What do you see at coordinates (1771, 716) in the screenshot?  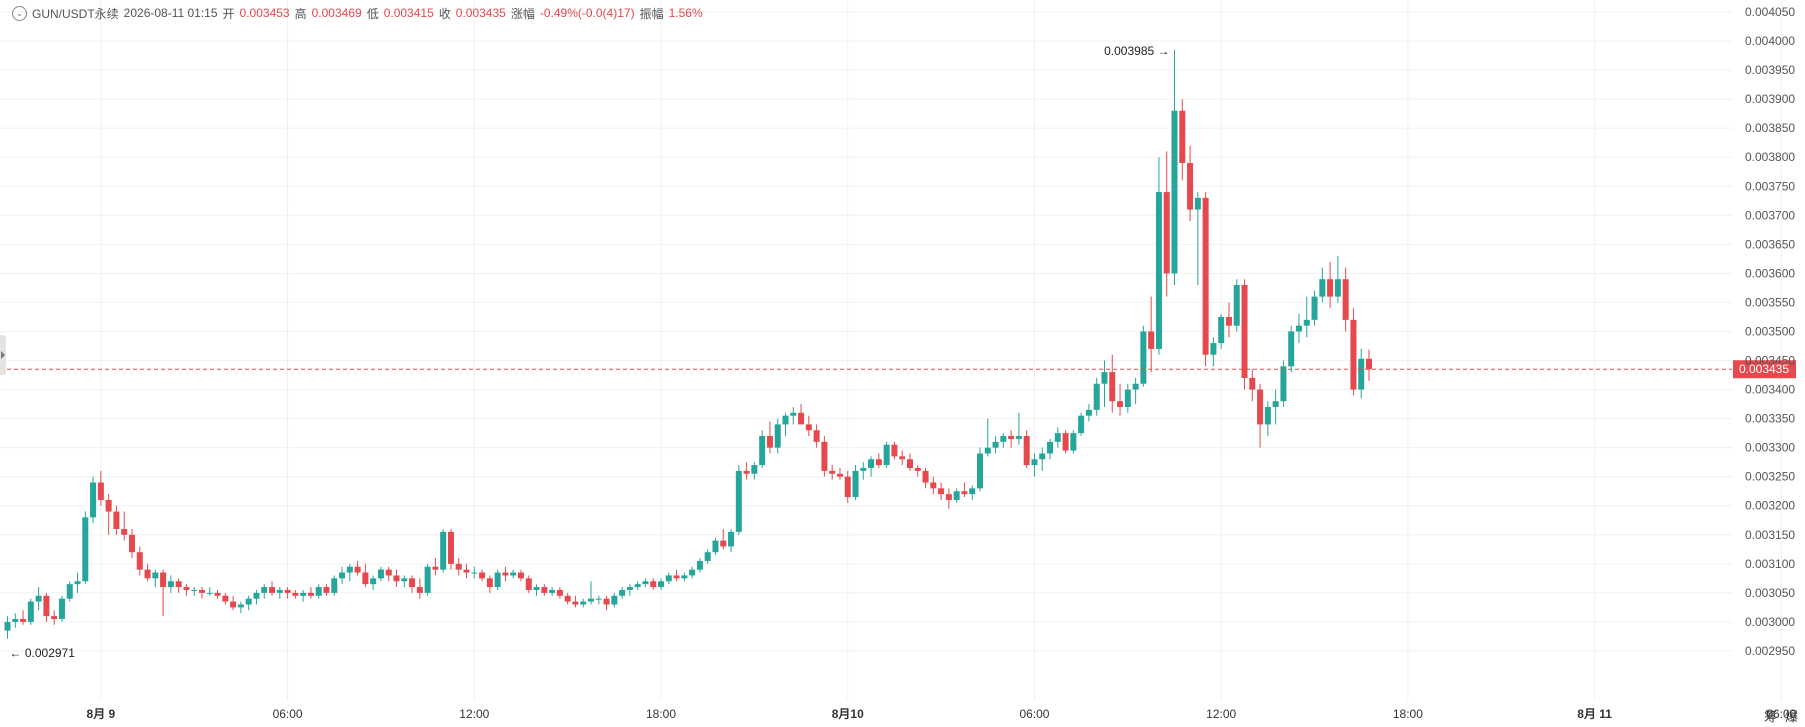 I see `chip-button: 筹` at bounding box center [1771, 716].